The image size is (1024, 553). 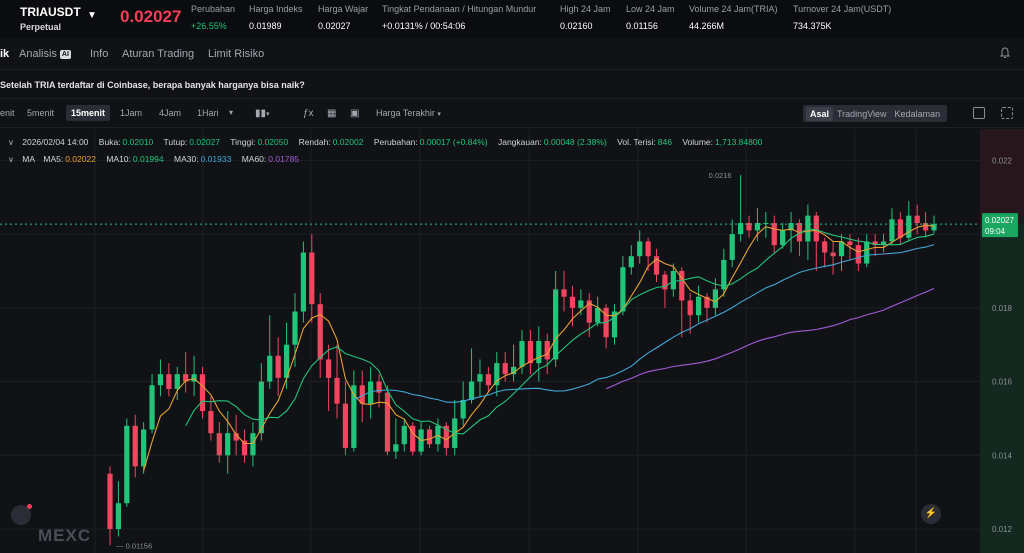 What do you see at coordinates (642, 26) in the screenshot?
I see `stat-value: 0.01156` at bounding box center [642, 26].